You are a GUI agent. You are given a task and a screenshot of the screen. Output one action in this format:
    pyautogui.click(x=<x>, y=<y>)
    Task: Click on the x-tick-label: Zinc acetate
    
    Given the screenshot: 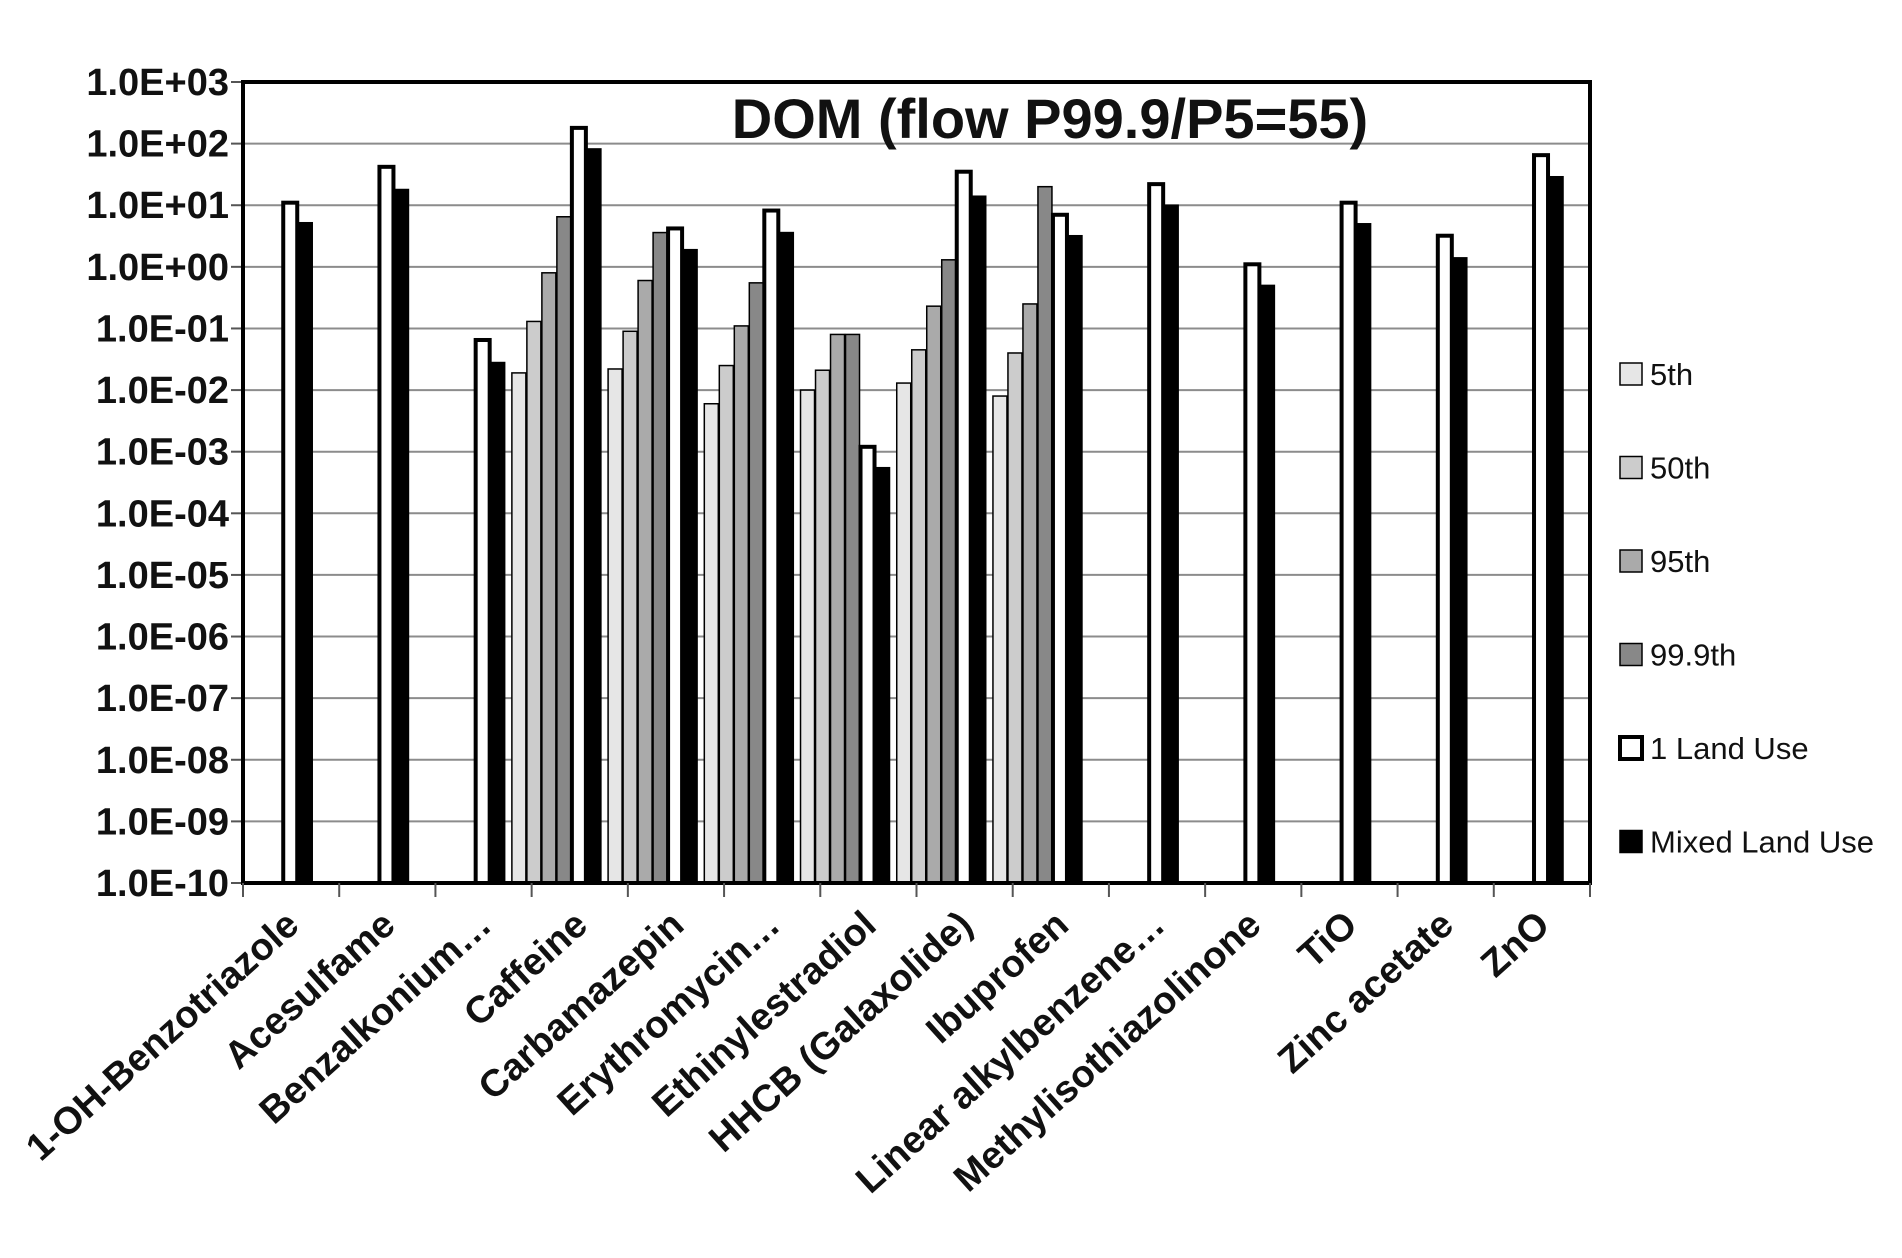 What is the action you would take?
    pyautogui.click(x=1365, y=992)
    